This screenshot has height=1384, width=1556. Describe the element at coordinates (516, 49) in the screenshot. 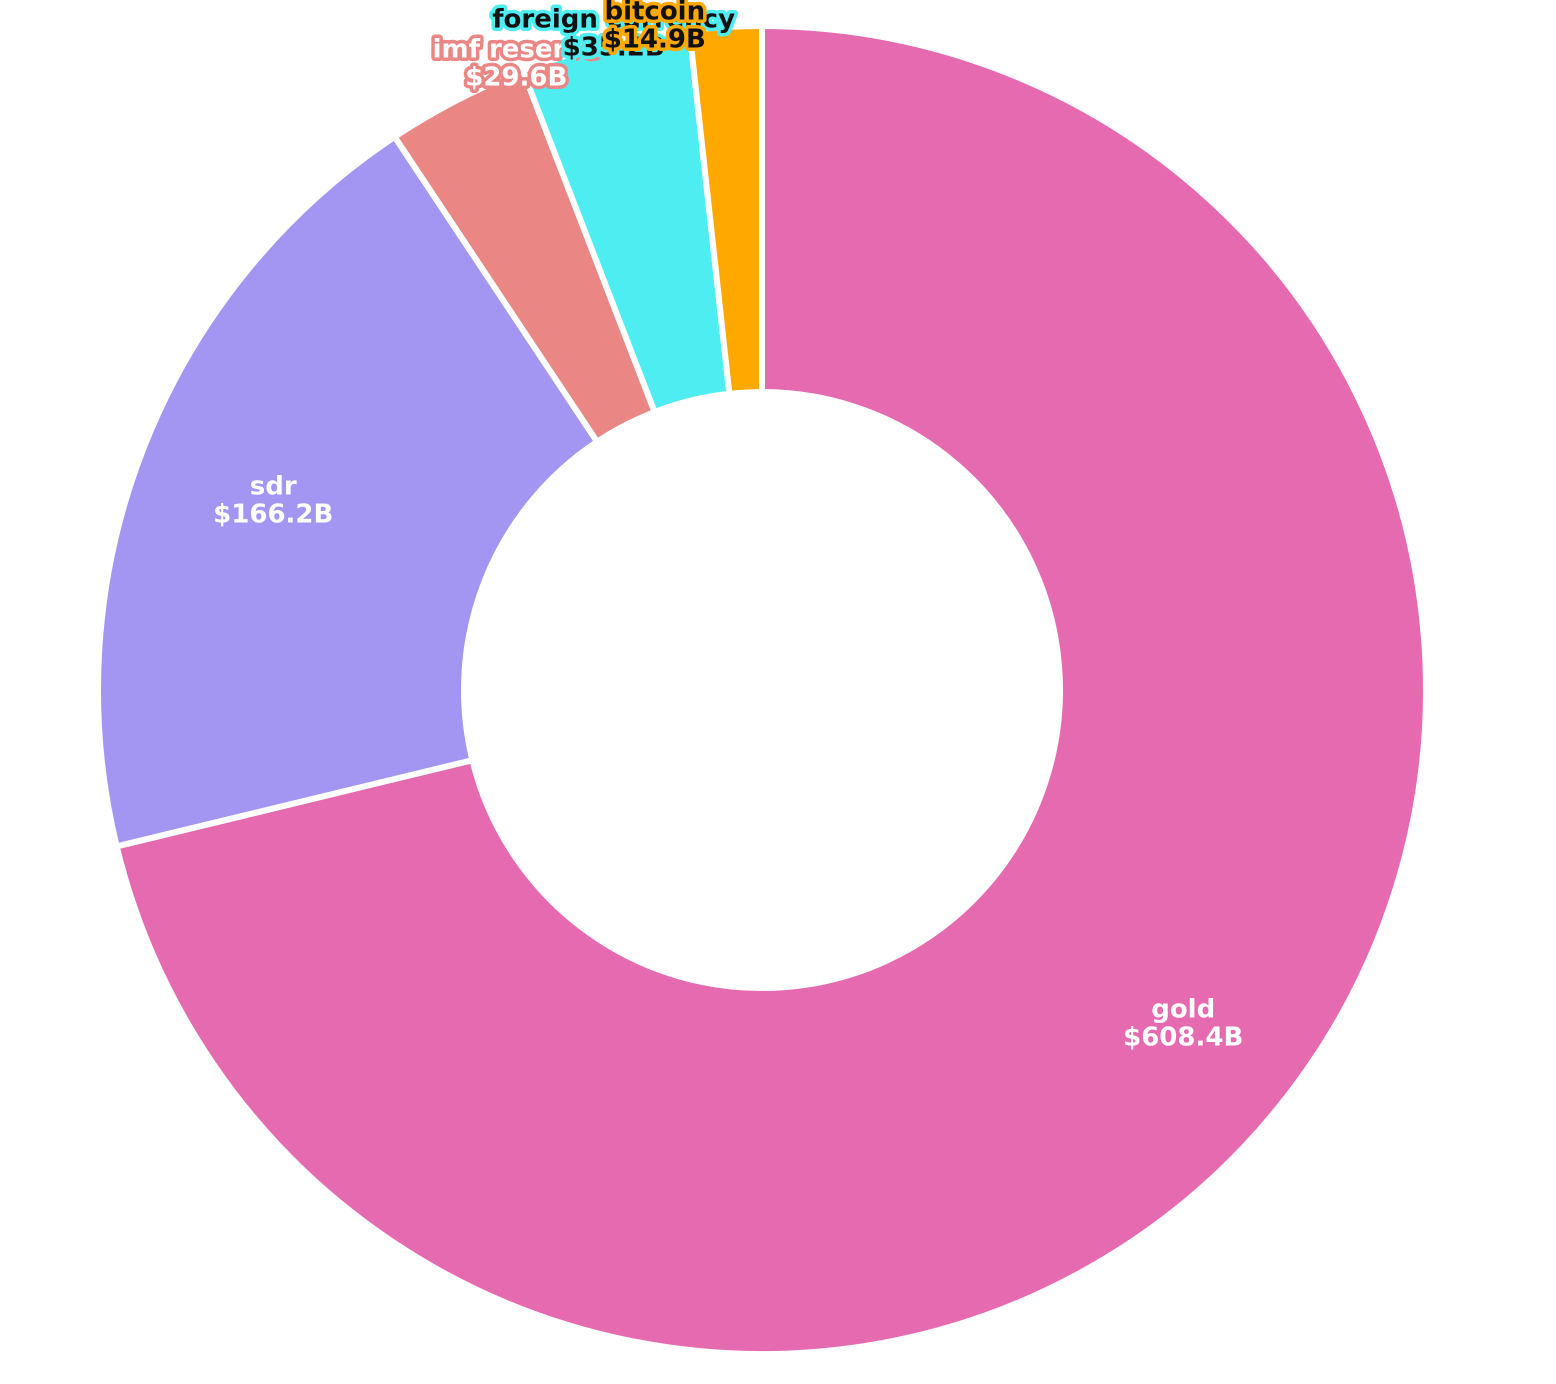

I see `label-name-imf-reserve: imf reserve` at that location.